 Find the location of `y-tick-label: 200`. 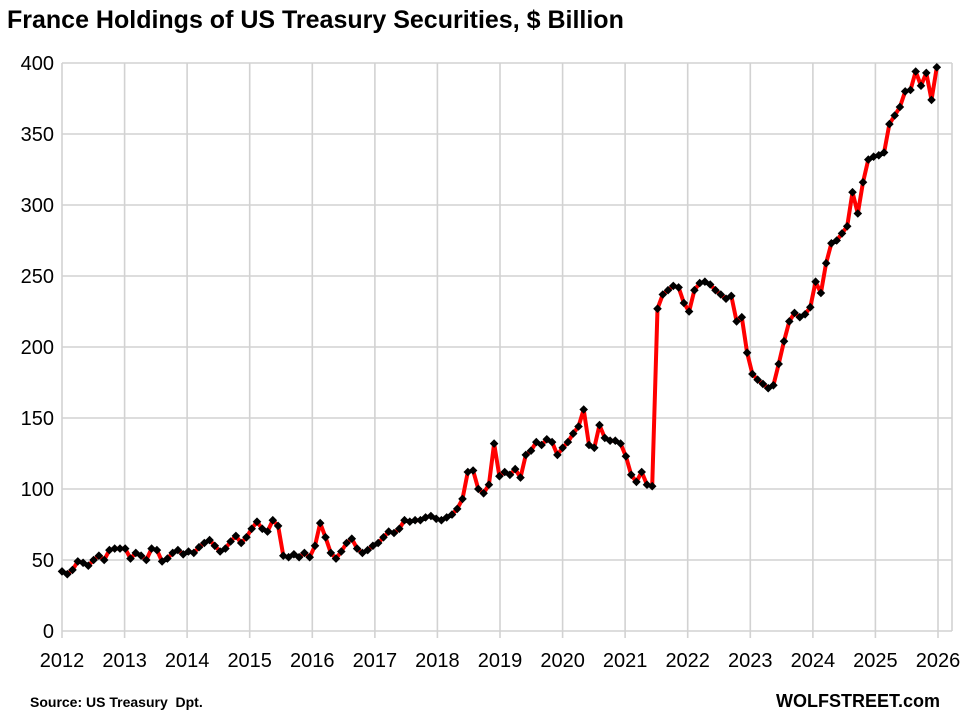

y-tick-label: 200 is located at coordinates (37, 348).